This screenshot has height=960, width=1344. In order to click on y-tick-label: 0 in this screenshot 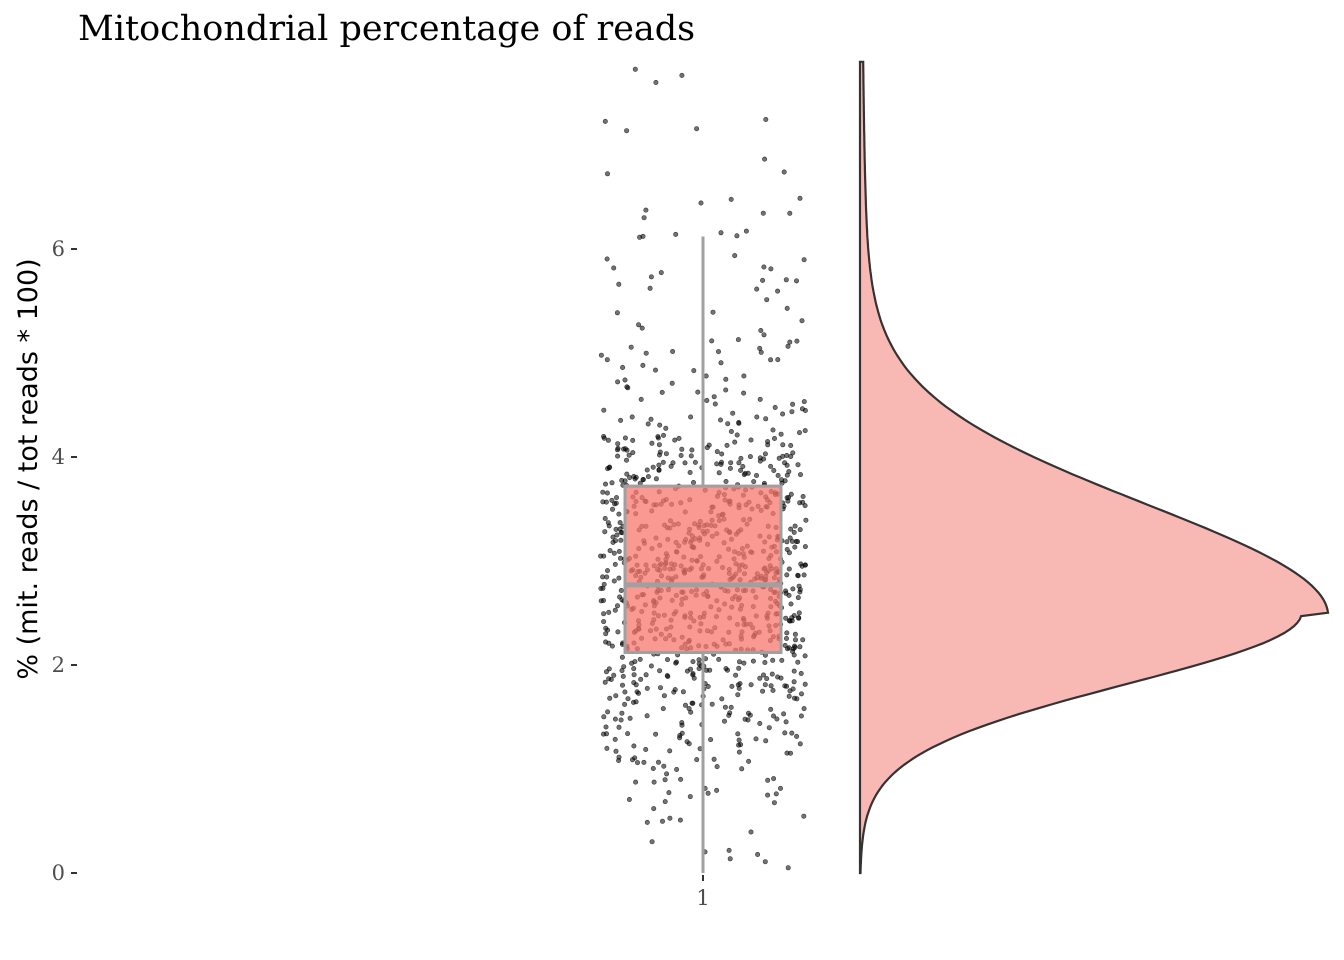, I will do `click(58, 873)`.